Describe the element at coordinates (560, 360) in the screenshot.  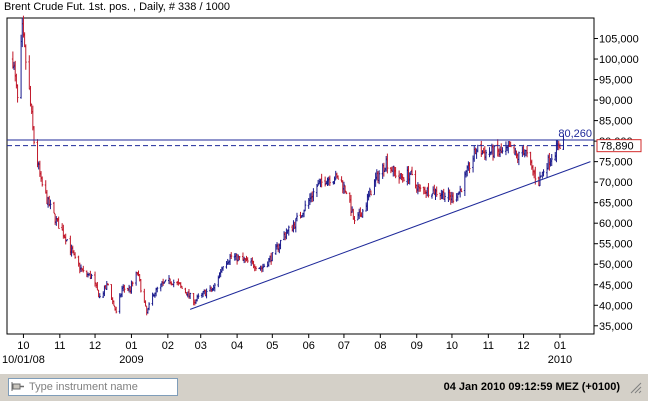
I see `x-year-label: 2010` at that location.